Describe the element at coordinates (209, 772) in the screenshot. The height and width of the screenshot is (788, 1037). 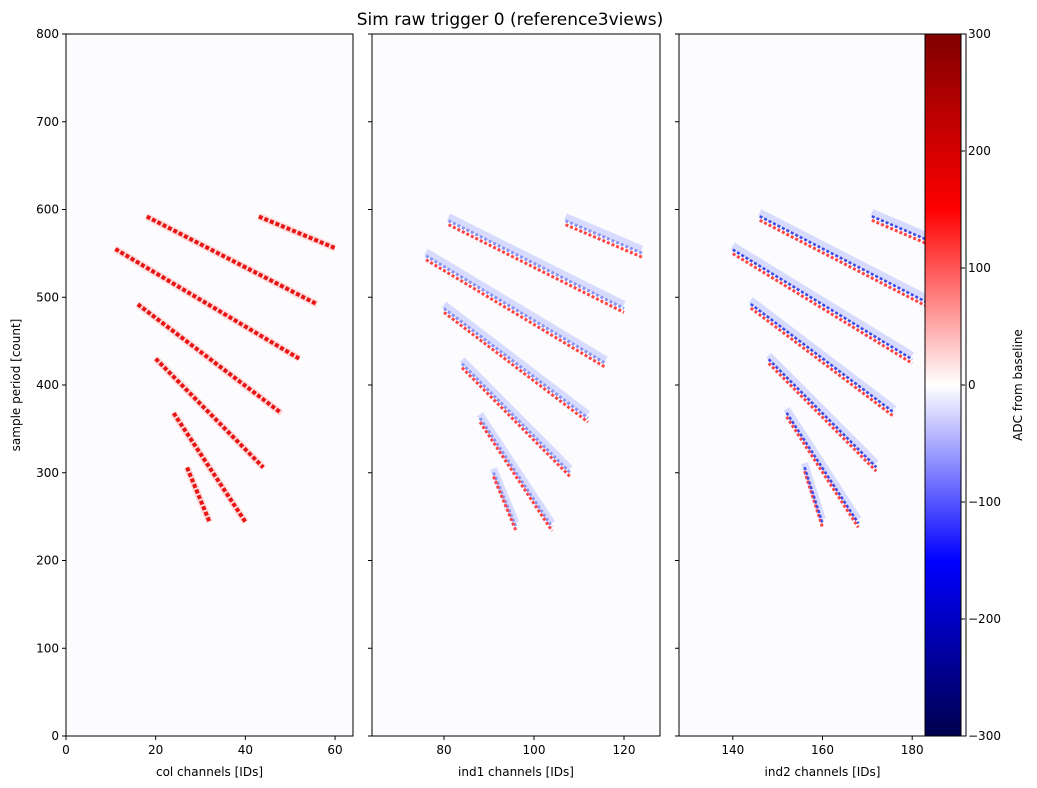
I see `x-axis-label: col channels [IDs]` at that location.